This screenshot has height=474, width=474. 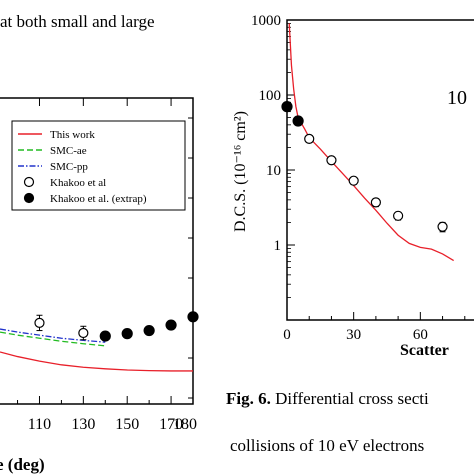 I want to click on y-tick-label: 10, so click(x=273, y=171).